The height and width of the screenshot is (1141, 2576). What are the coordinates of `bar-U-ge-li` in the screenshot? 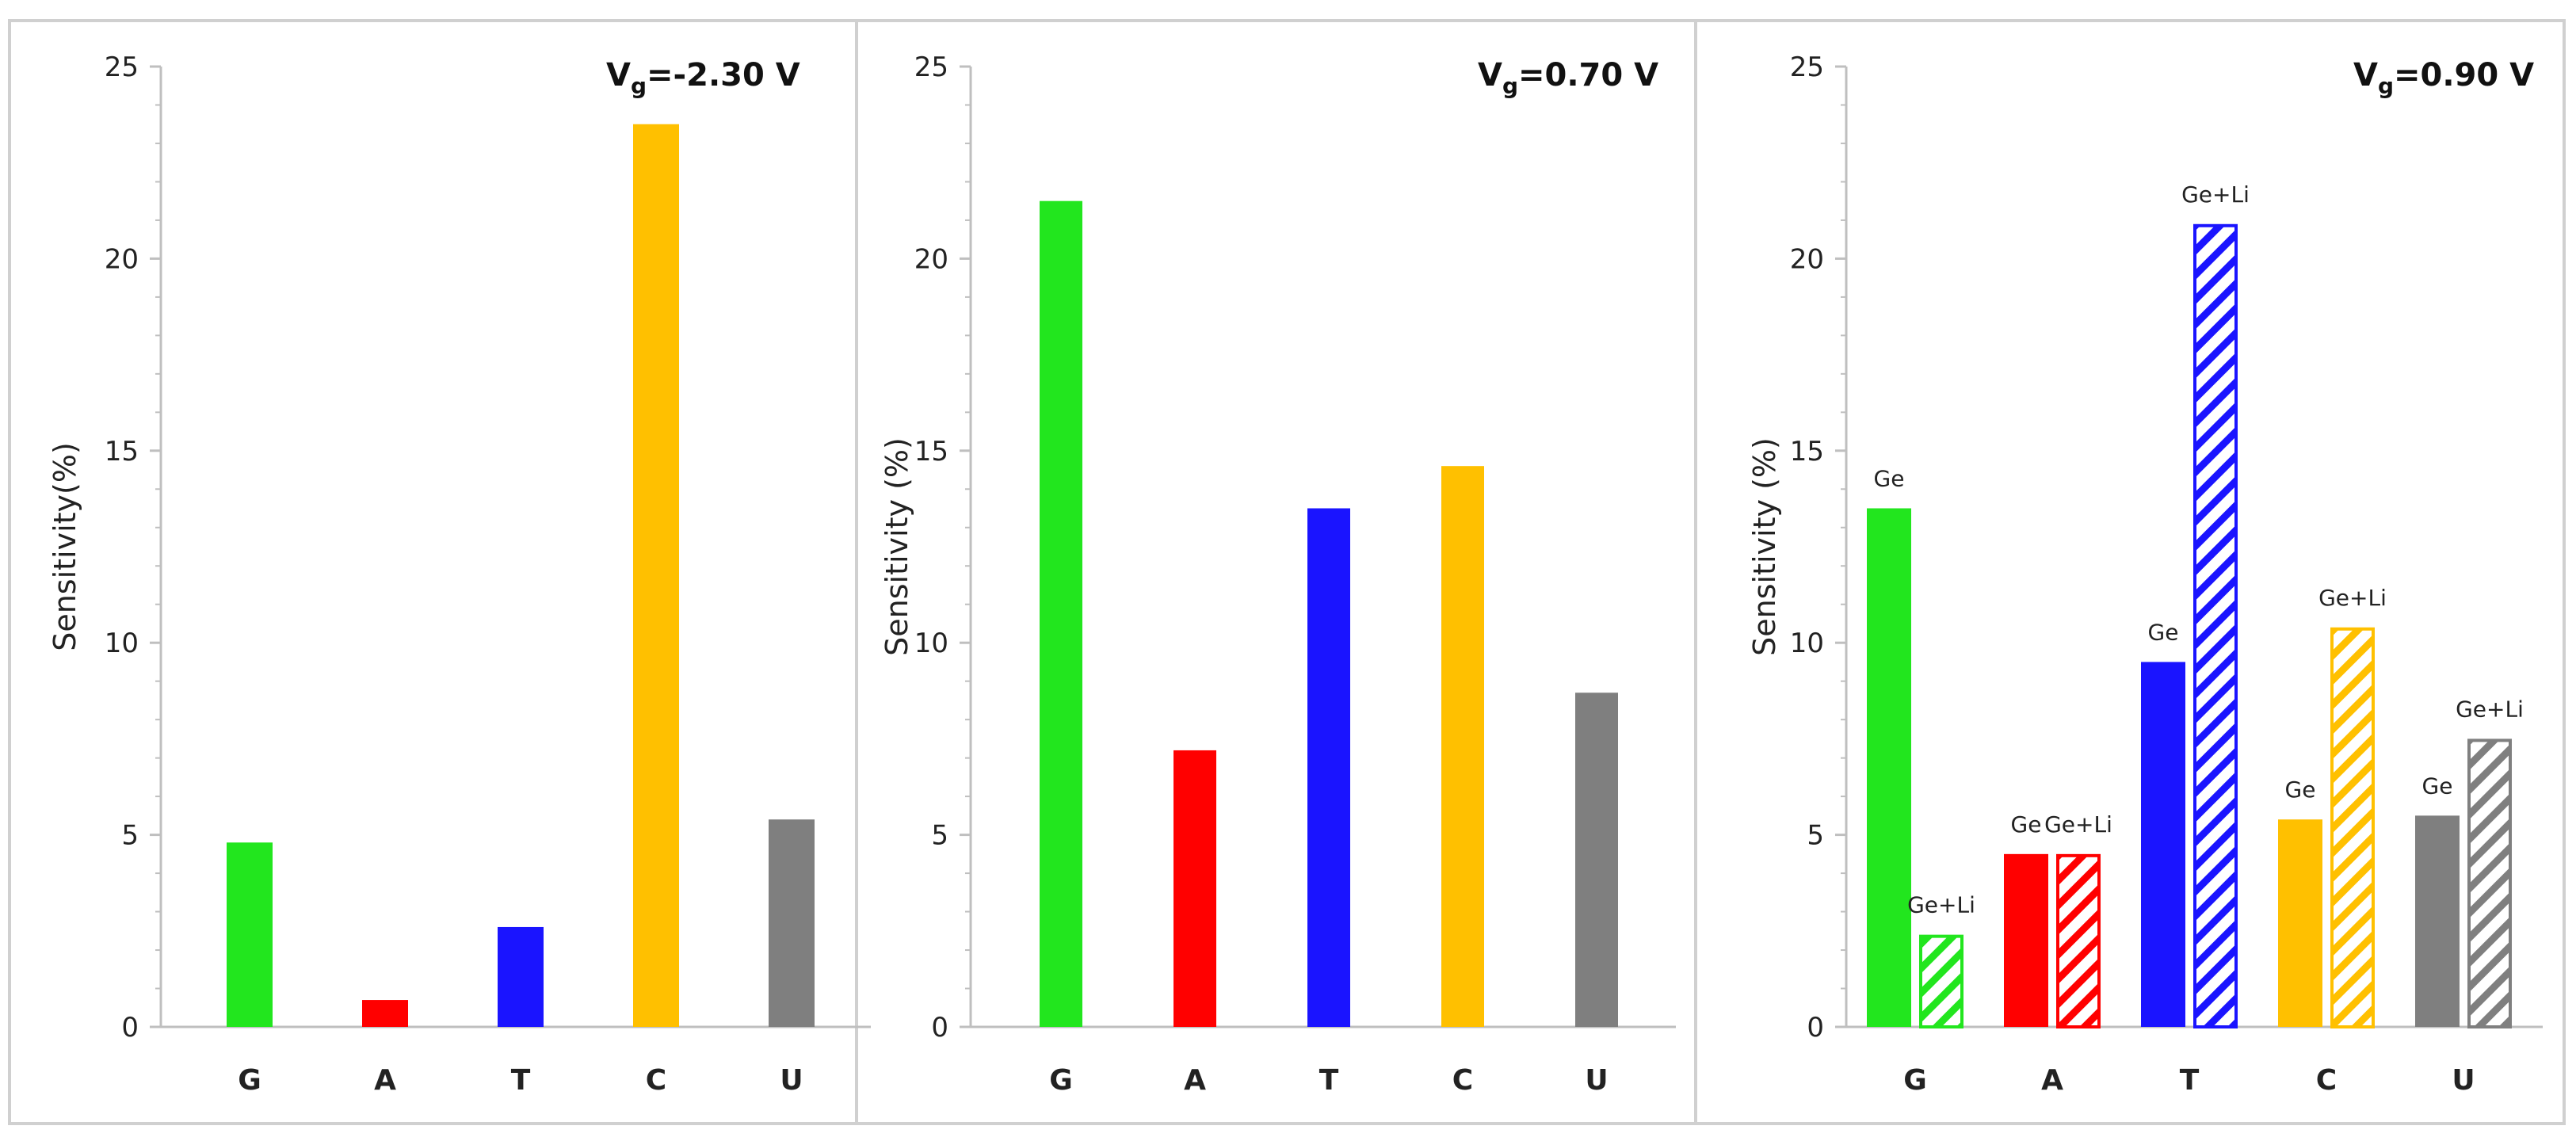 It's located at (2489, 883).